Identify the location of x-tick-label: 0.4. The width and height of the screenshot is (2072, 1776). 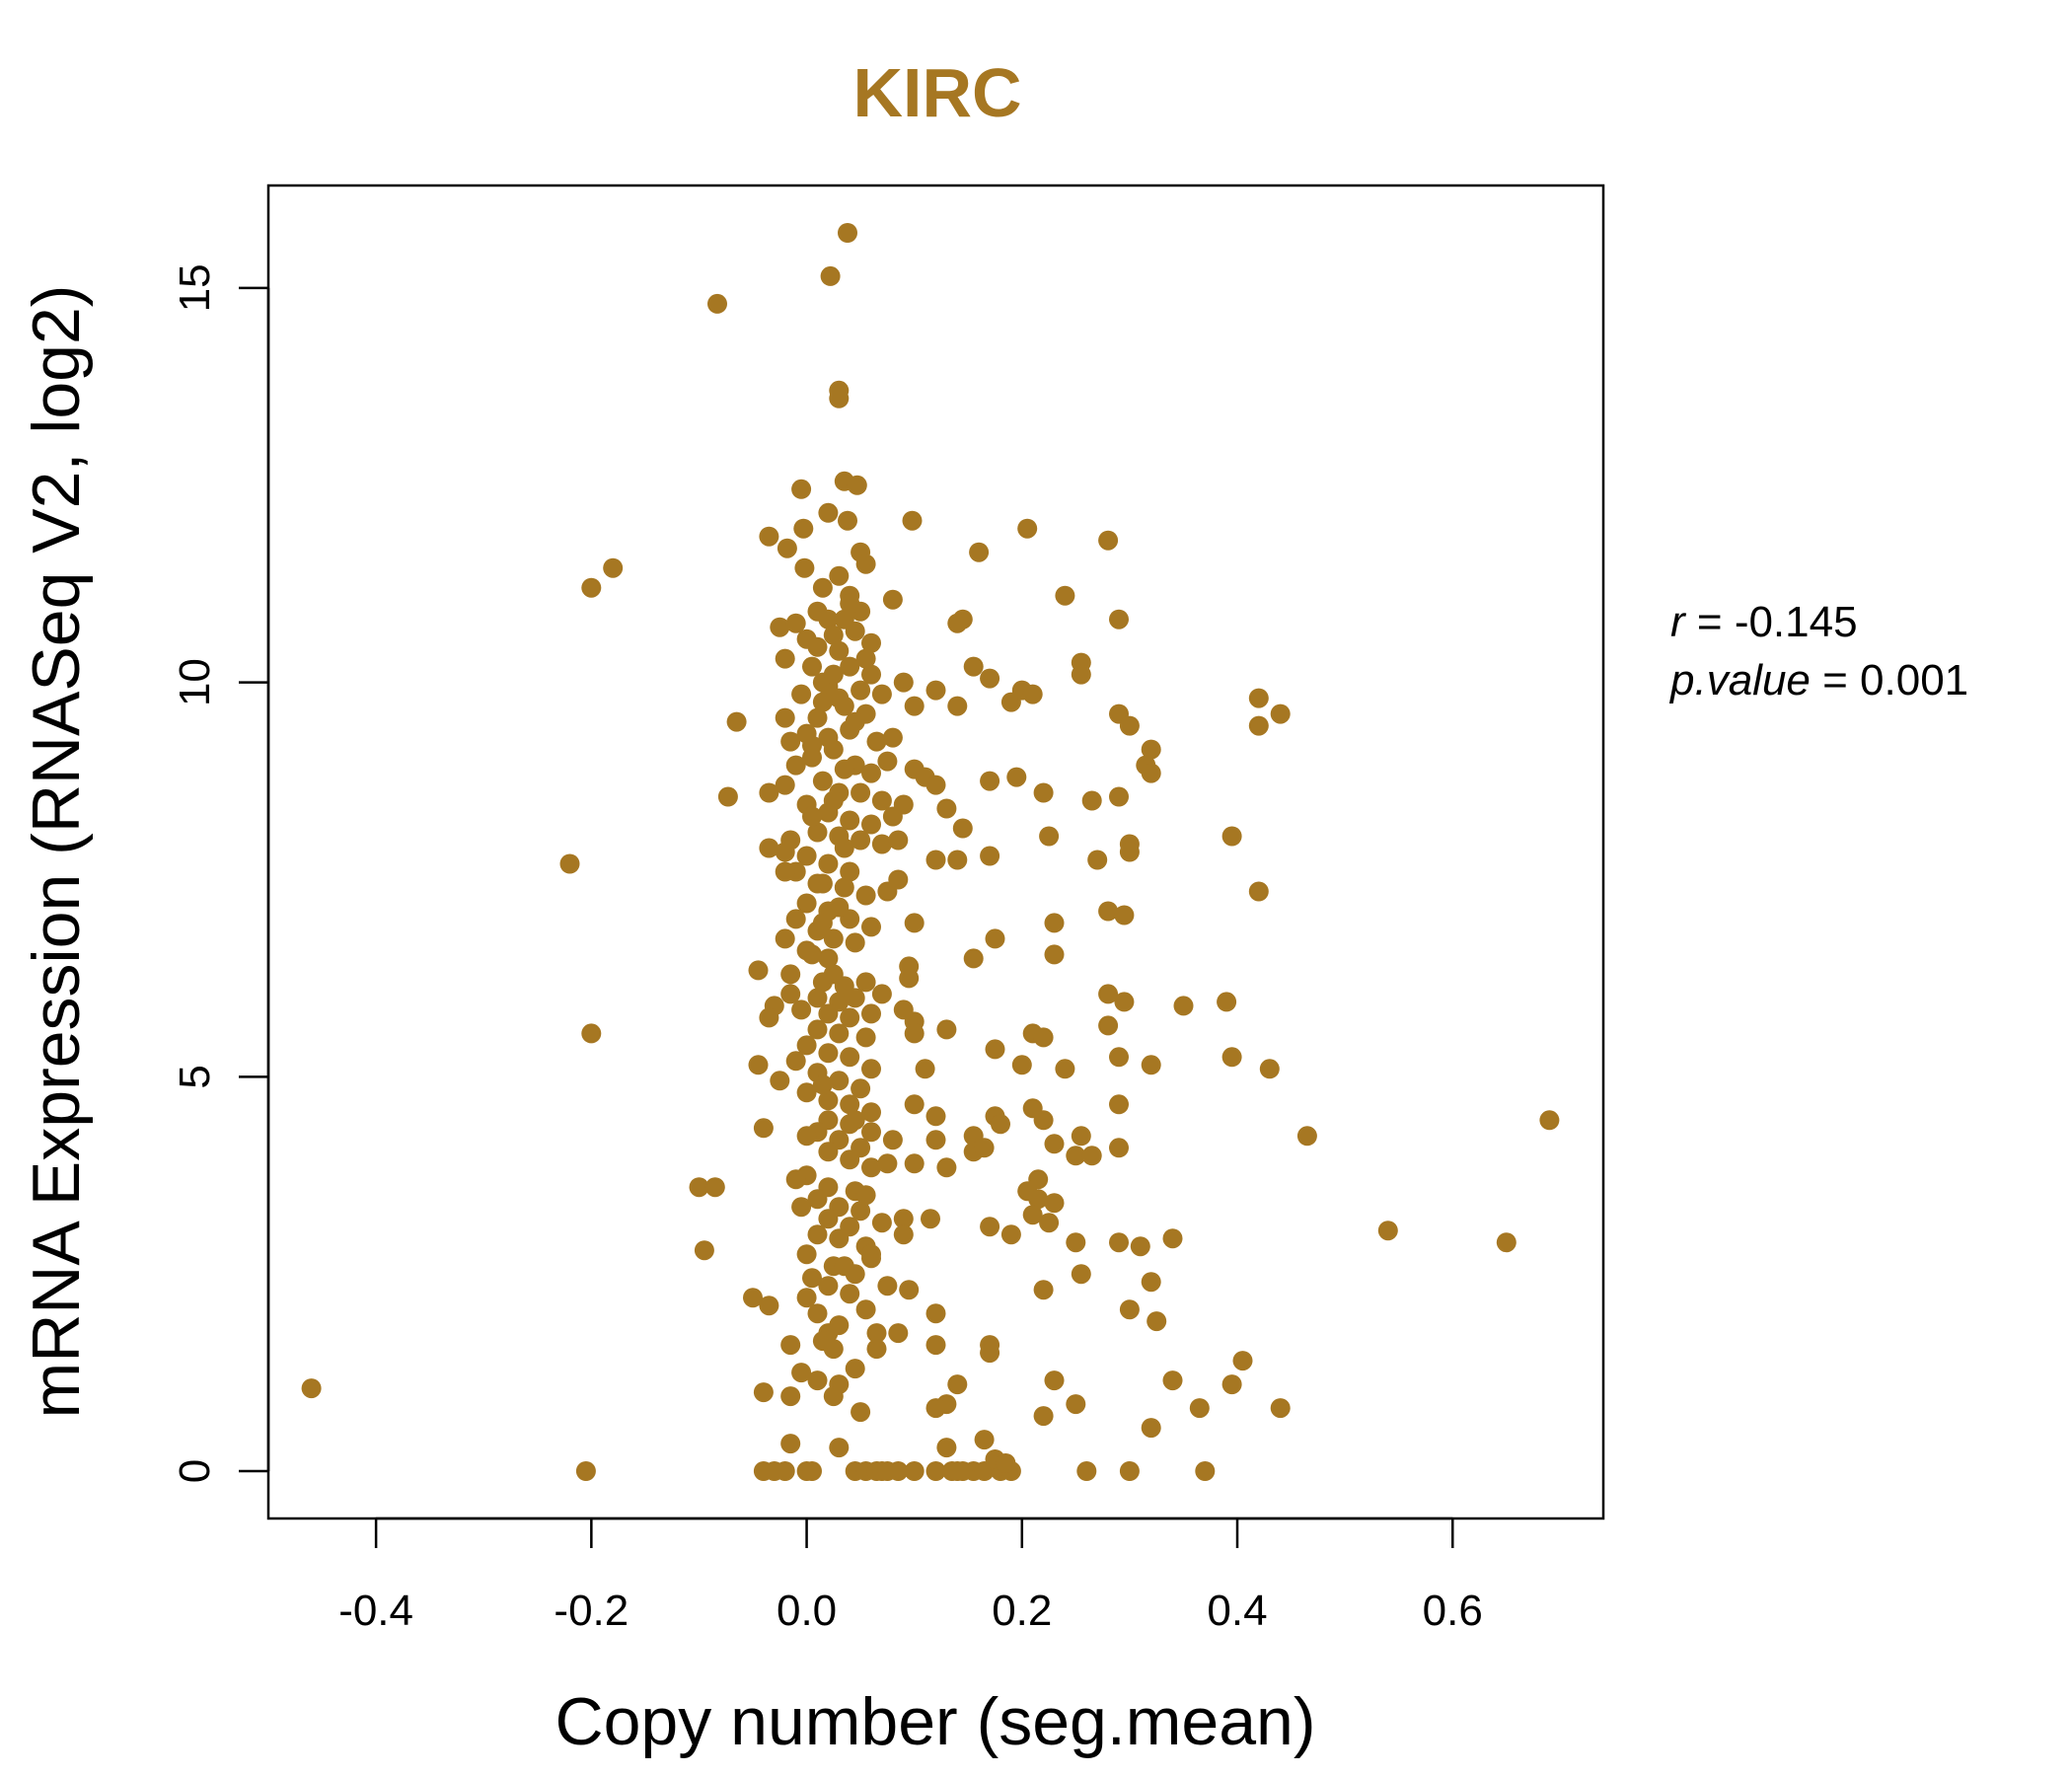
(1237, 1611).